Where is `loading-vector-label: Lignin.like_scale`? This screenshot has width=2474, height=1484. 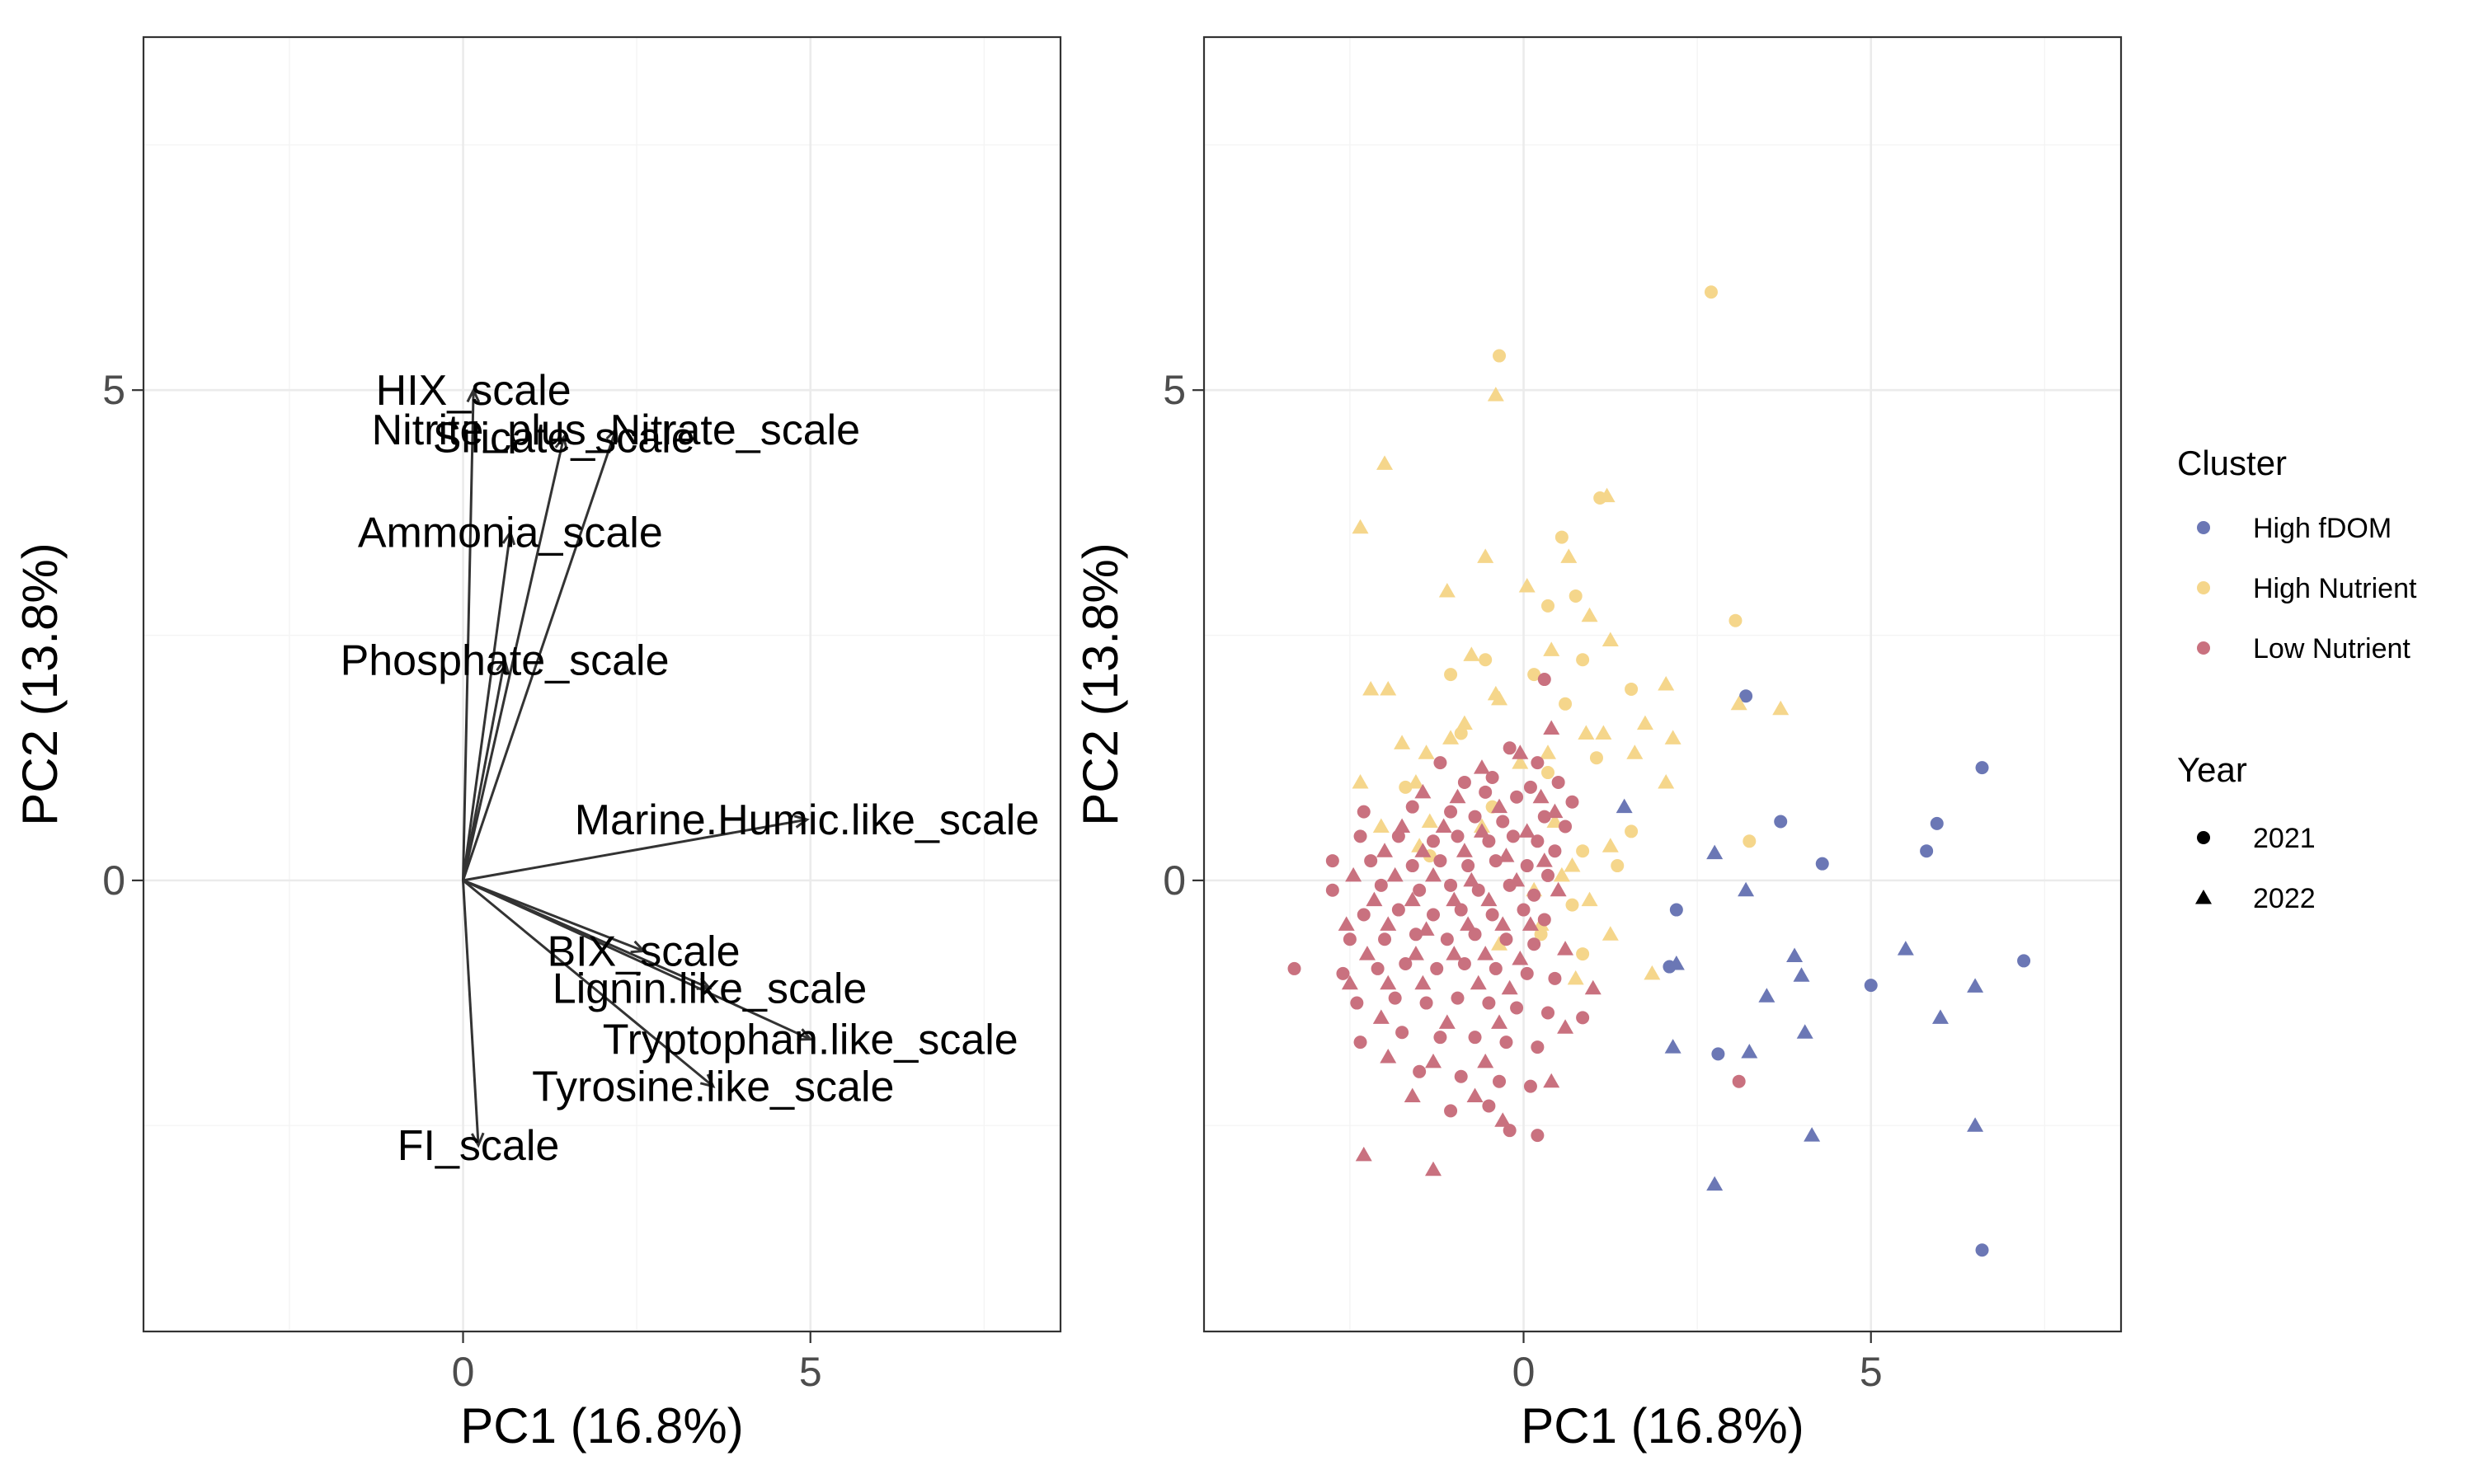
loading-vector-label: Lignin.like_scale is located at coordinates (710, 989).